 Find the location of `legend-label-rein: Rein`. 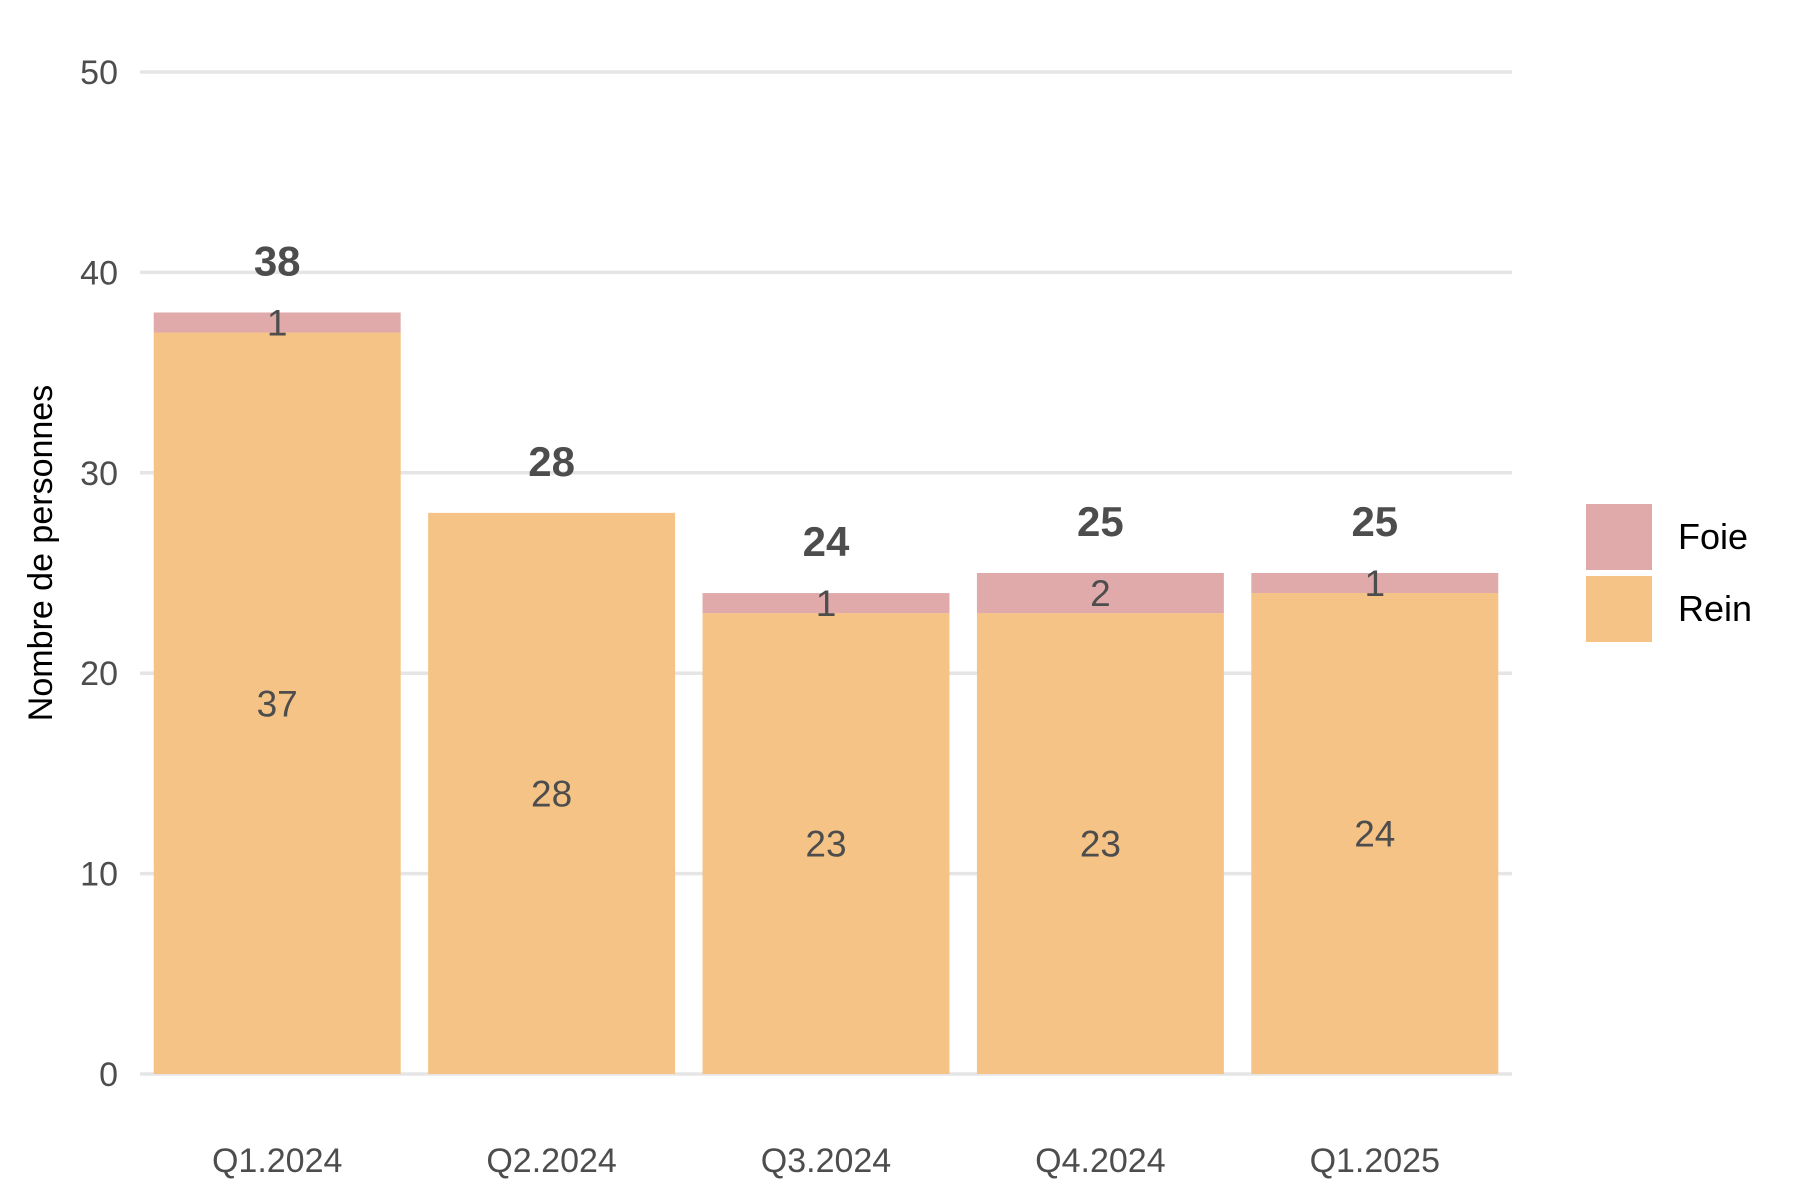

legend-label-rein: Rein is located at coordinates (1715, 608).